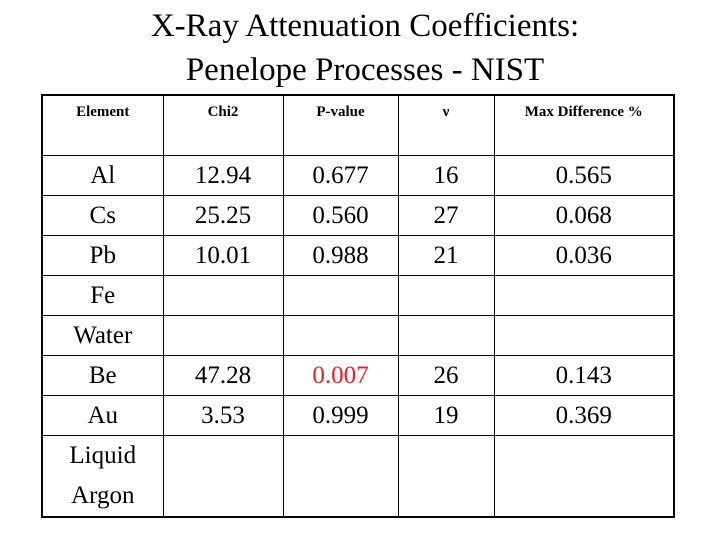 The height and width of the screenshot is (540, 720). Describe the element at coordinates (446, 375) in the screenshot. I see `cell-nu: 26` at that location.